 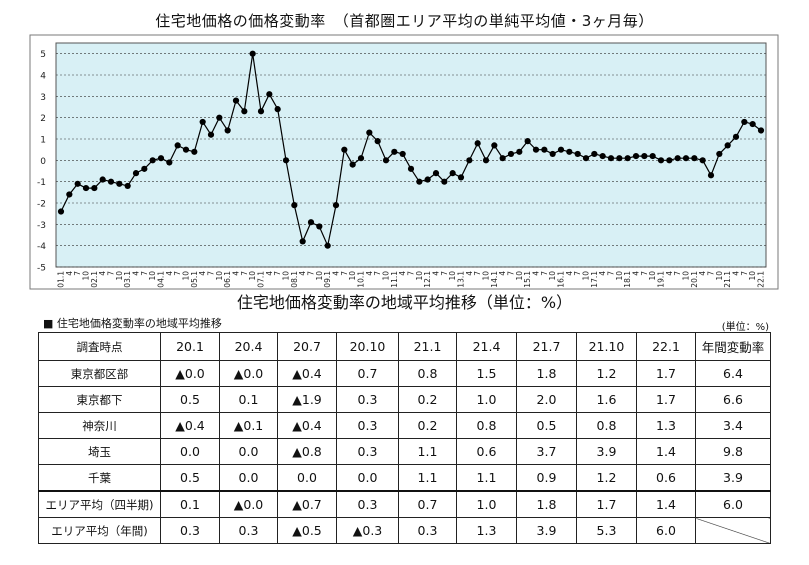 What do you see at coordinates (627, 279) in the screenshot?
I see `x-tick-label: 18.1` at bounding box center [627, 279].